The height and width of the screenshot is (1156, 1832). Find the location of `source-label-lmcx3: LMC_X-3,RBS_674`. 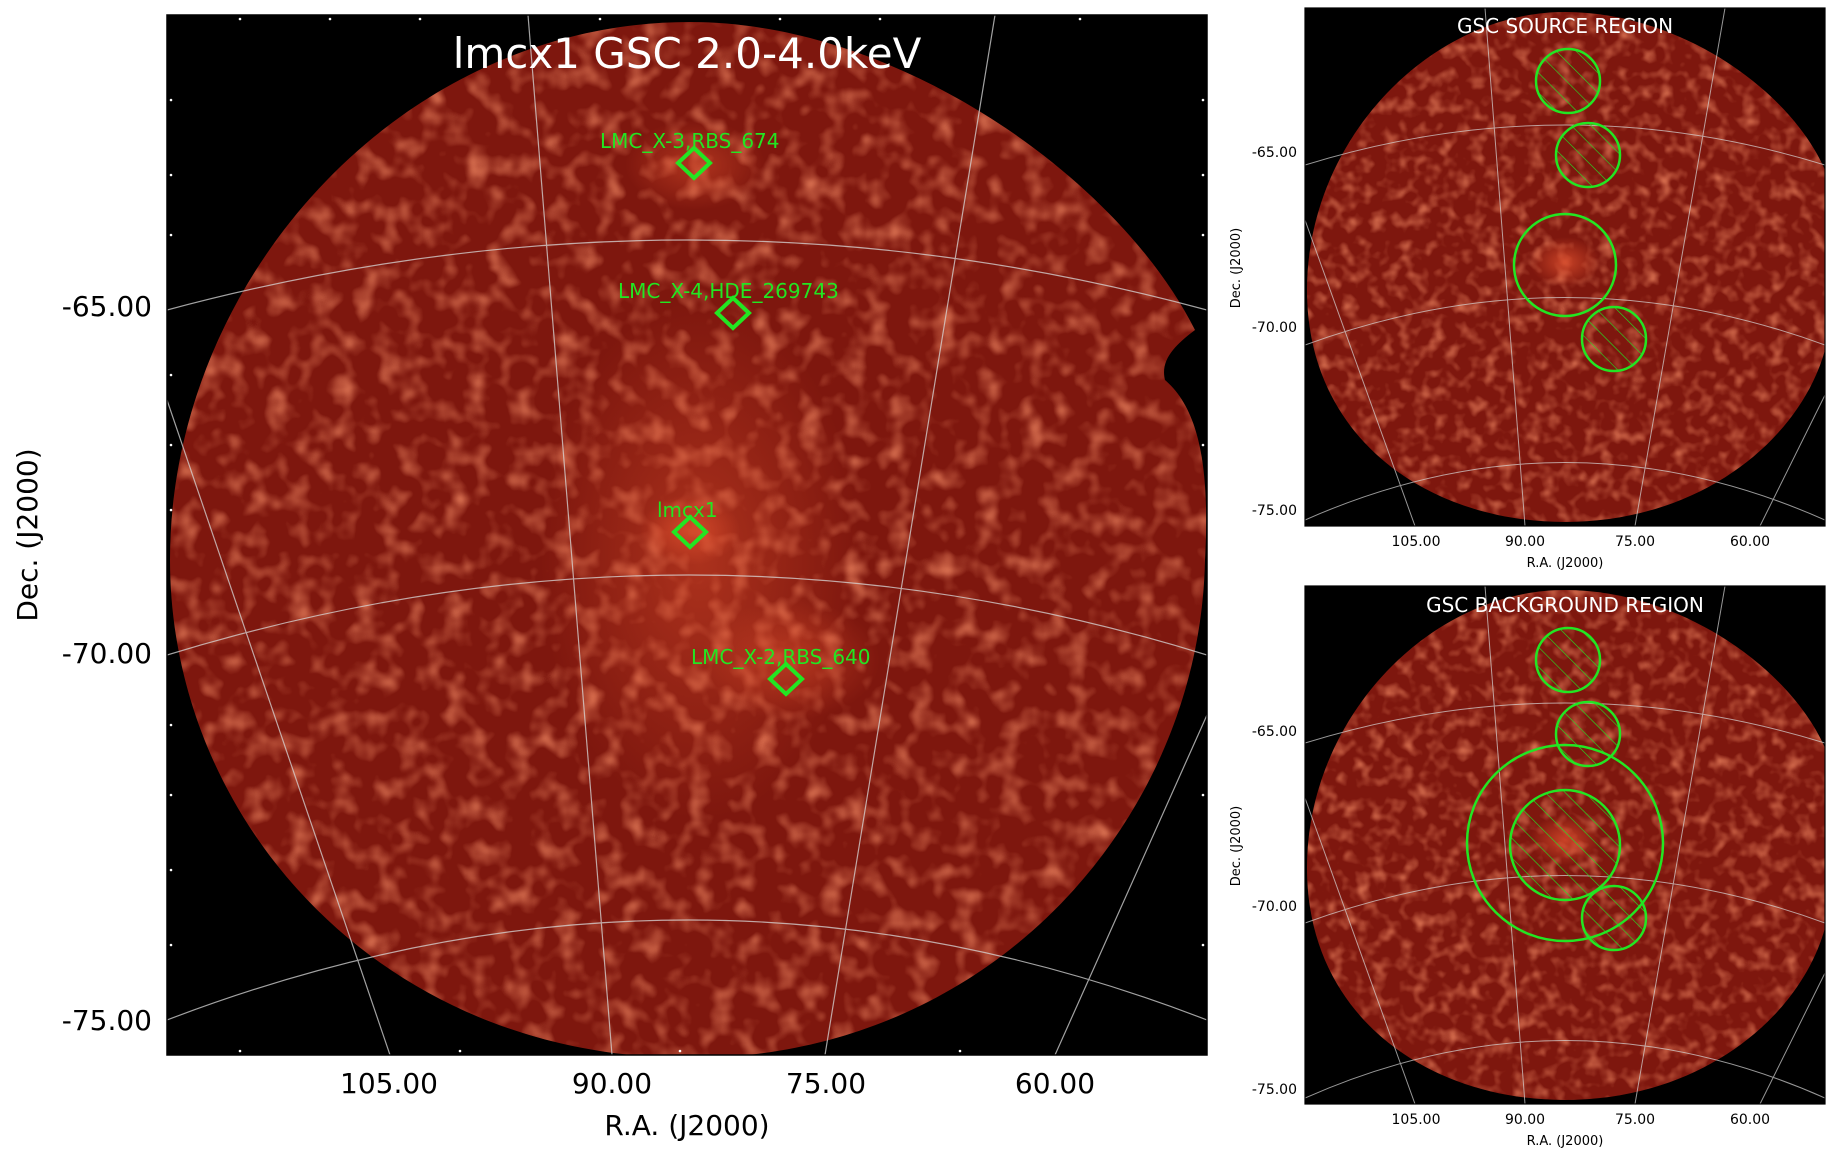

source-label-lmcx3: LMC_X-3,RBS_674 is located at coordinates (690, 141).